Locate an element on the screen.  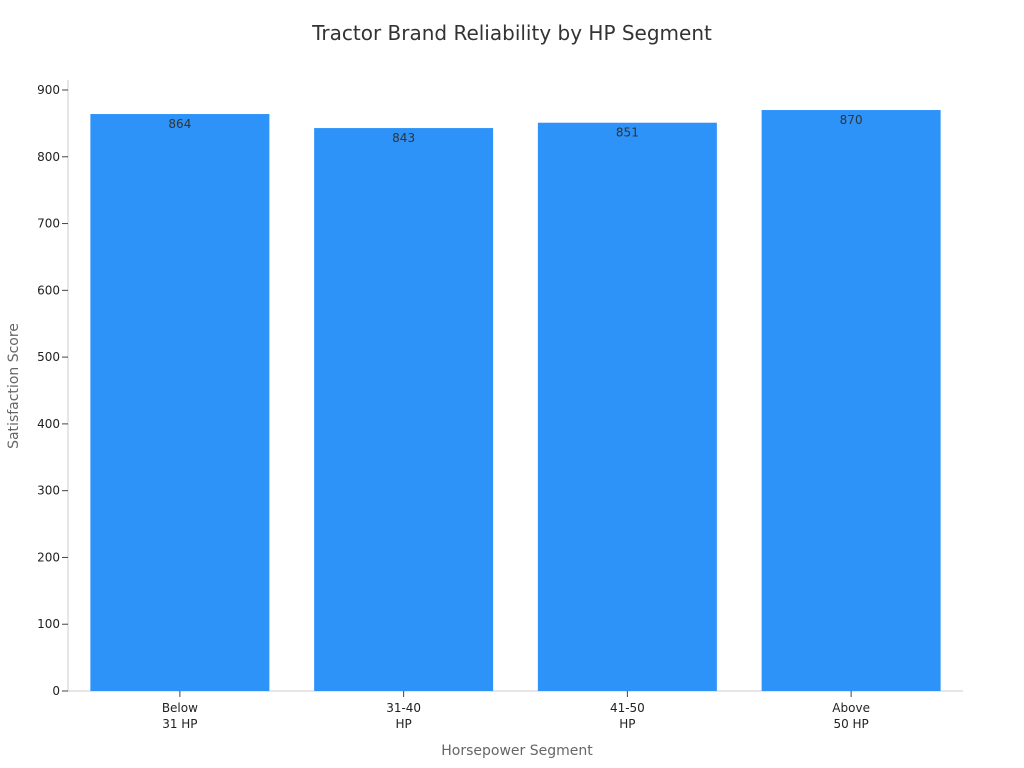
y-tick-label: 400 is located at coordinates (48, 424).